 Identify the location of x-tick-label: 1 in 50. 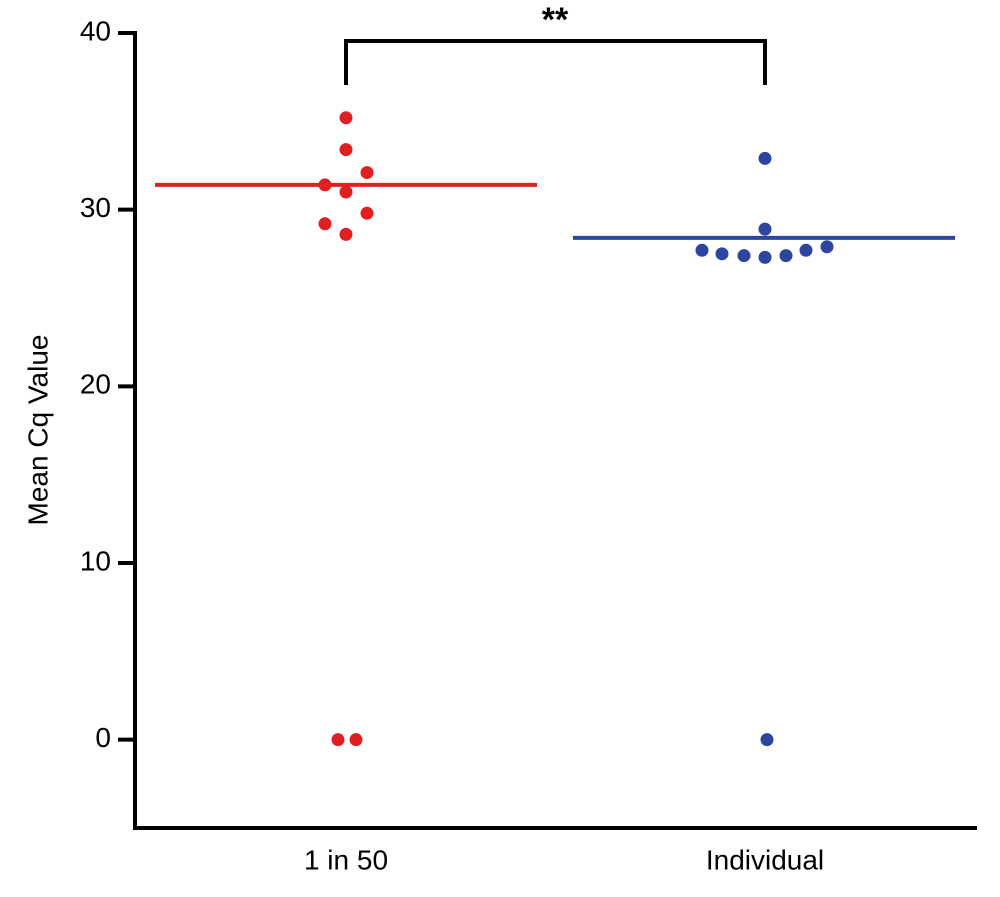
(346, 859).